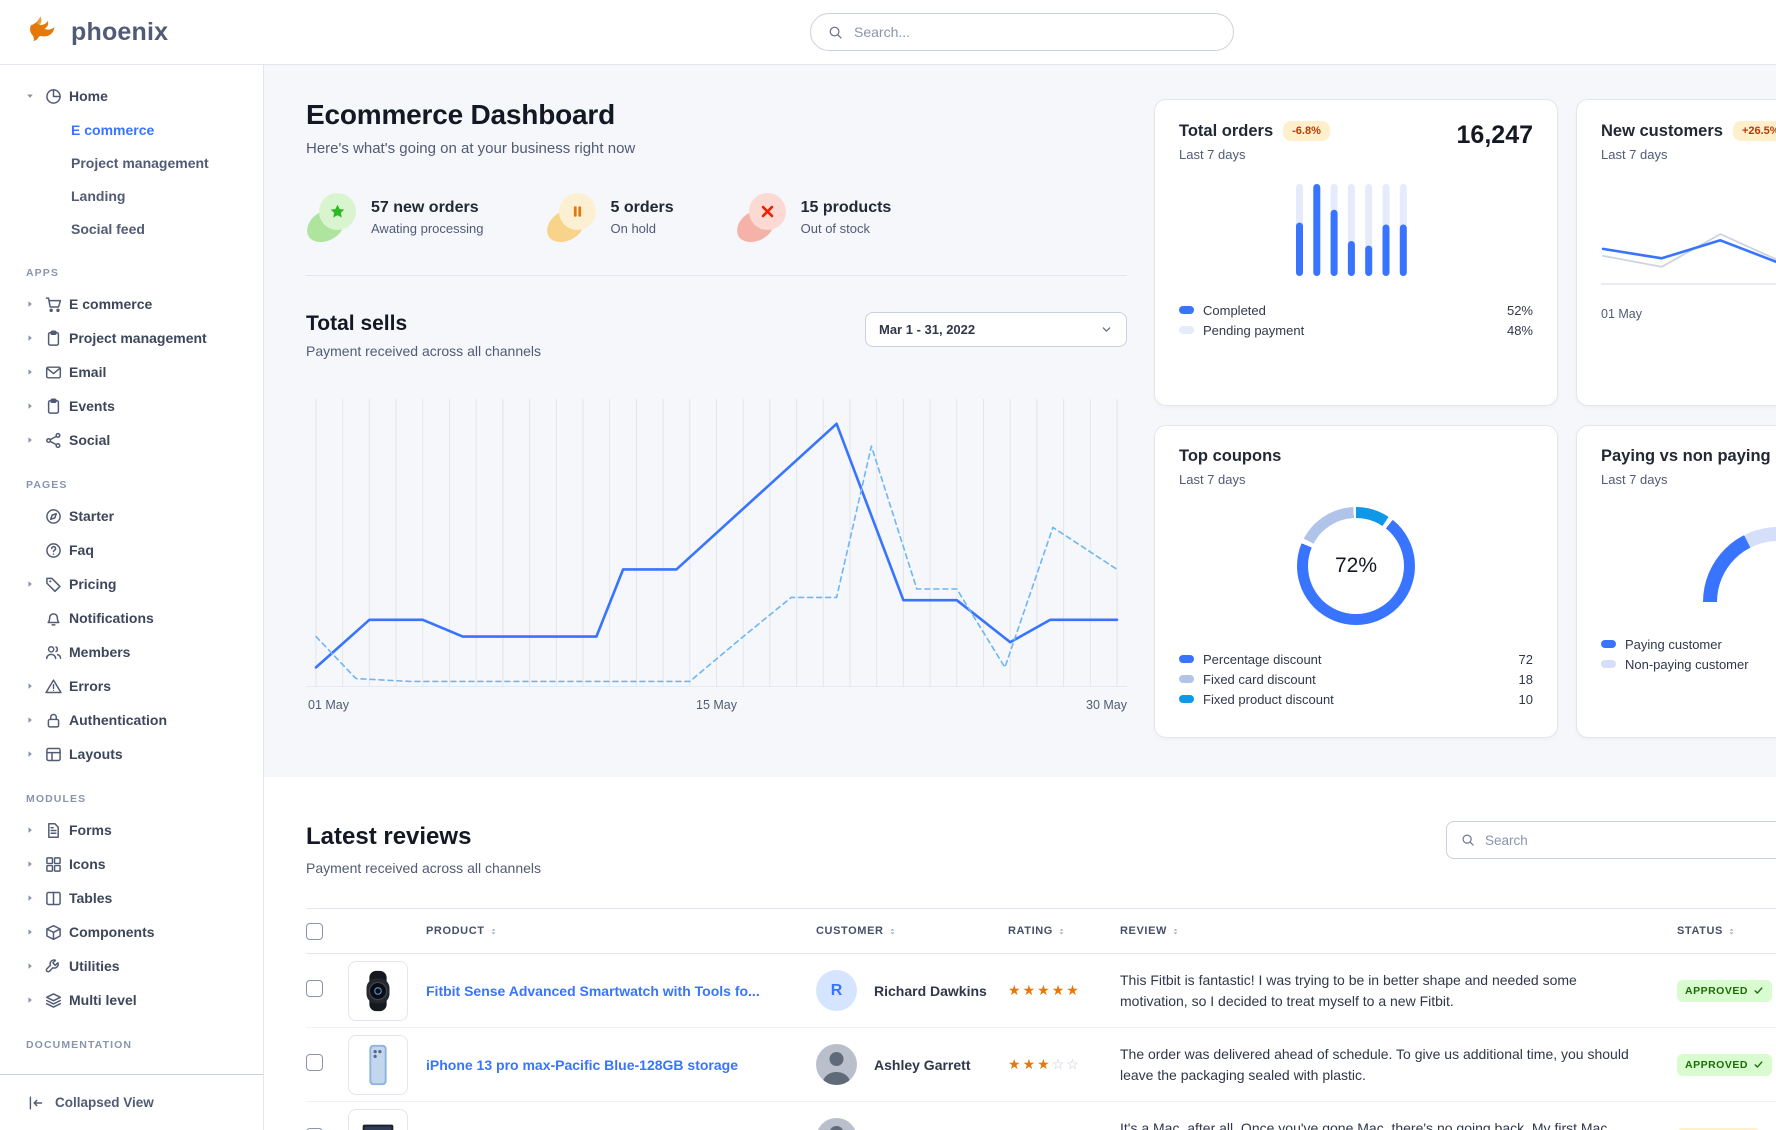 This screenshot has height=1130, width=1776. I want to click on sidebar-item-starter: Starter, so click(131, 516).